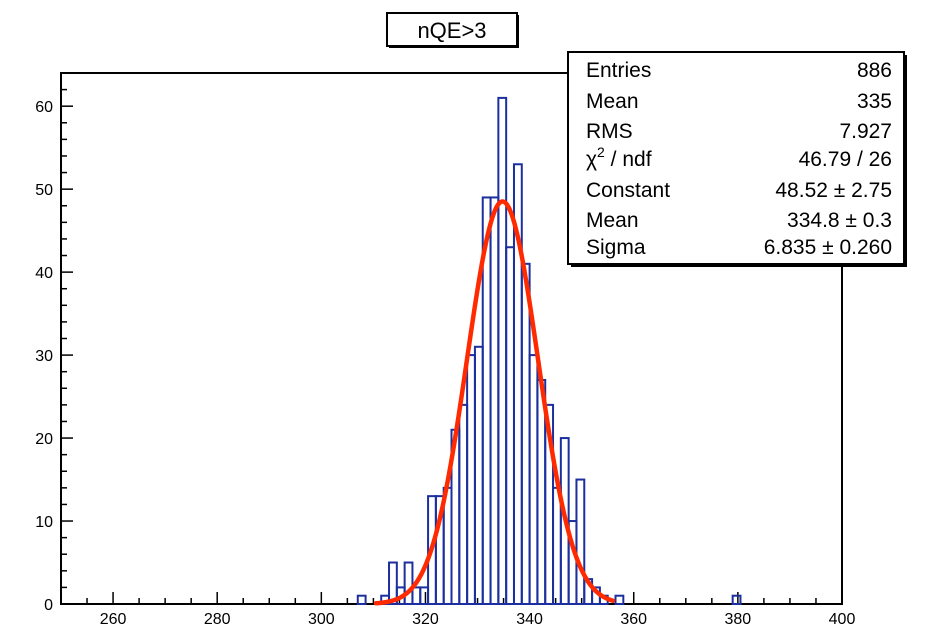 The height and width of the screenshot is (628, 927). Describe the element at coordinates (839, 220) in the screenshot. I see `stats-value: 334.8 ± 0.3` at that location.